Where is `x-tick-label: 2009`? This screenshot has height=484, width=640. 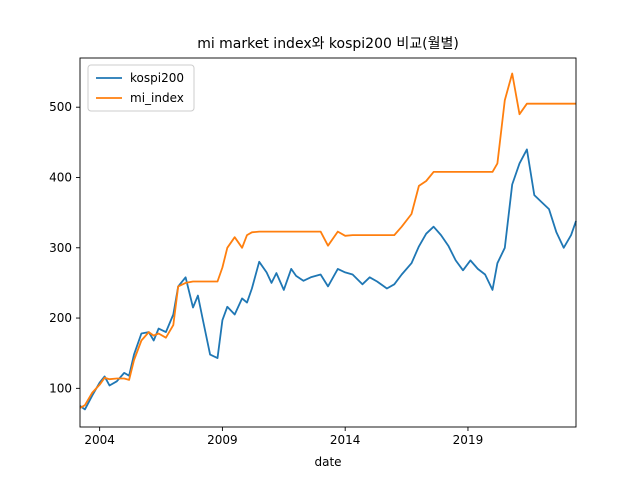 x-tick-label: 2009 is located at coordinates (222, 440).